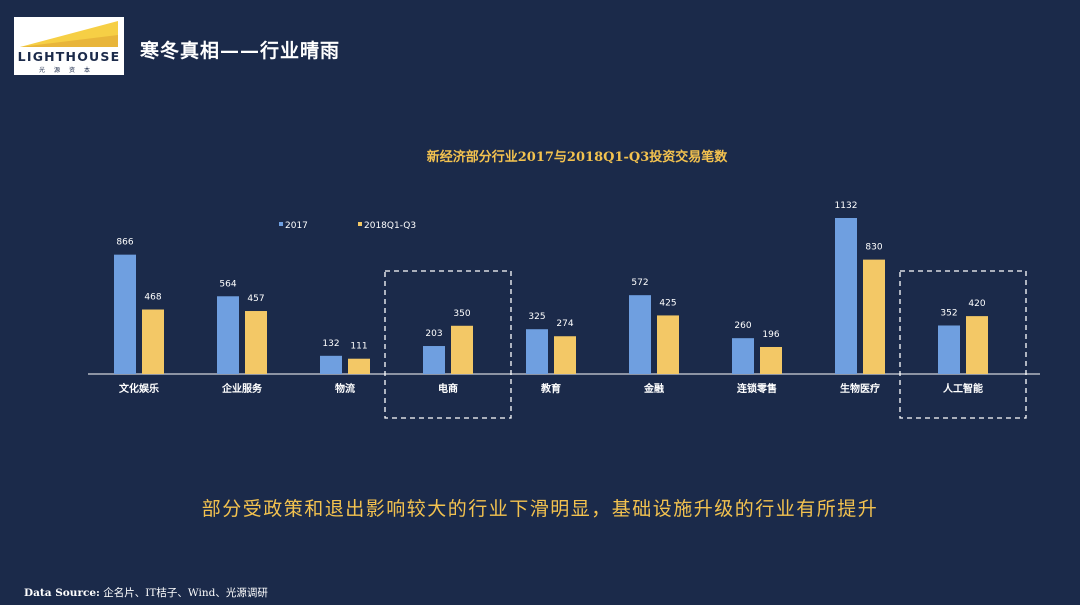 The height and width of the screenshot is (605, 1080). I want to click on value-label-2017-7: 1132, so click(846, 206).